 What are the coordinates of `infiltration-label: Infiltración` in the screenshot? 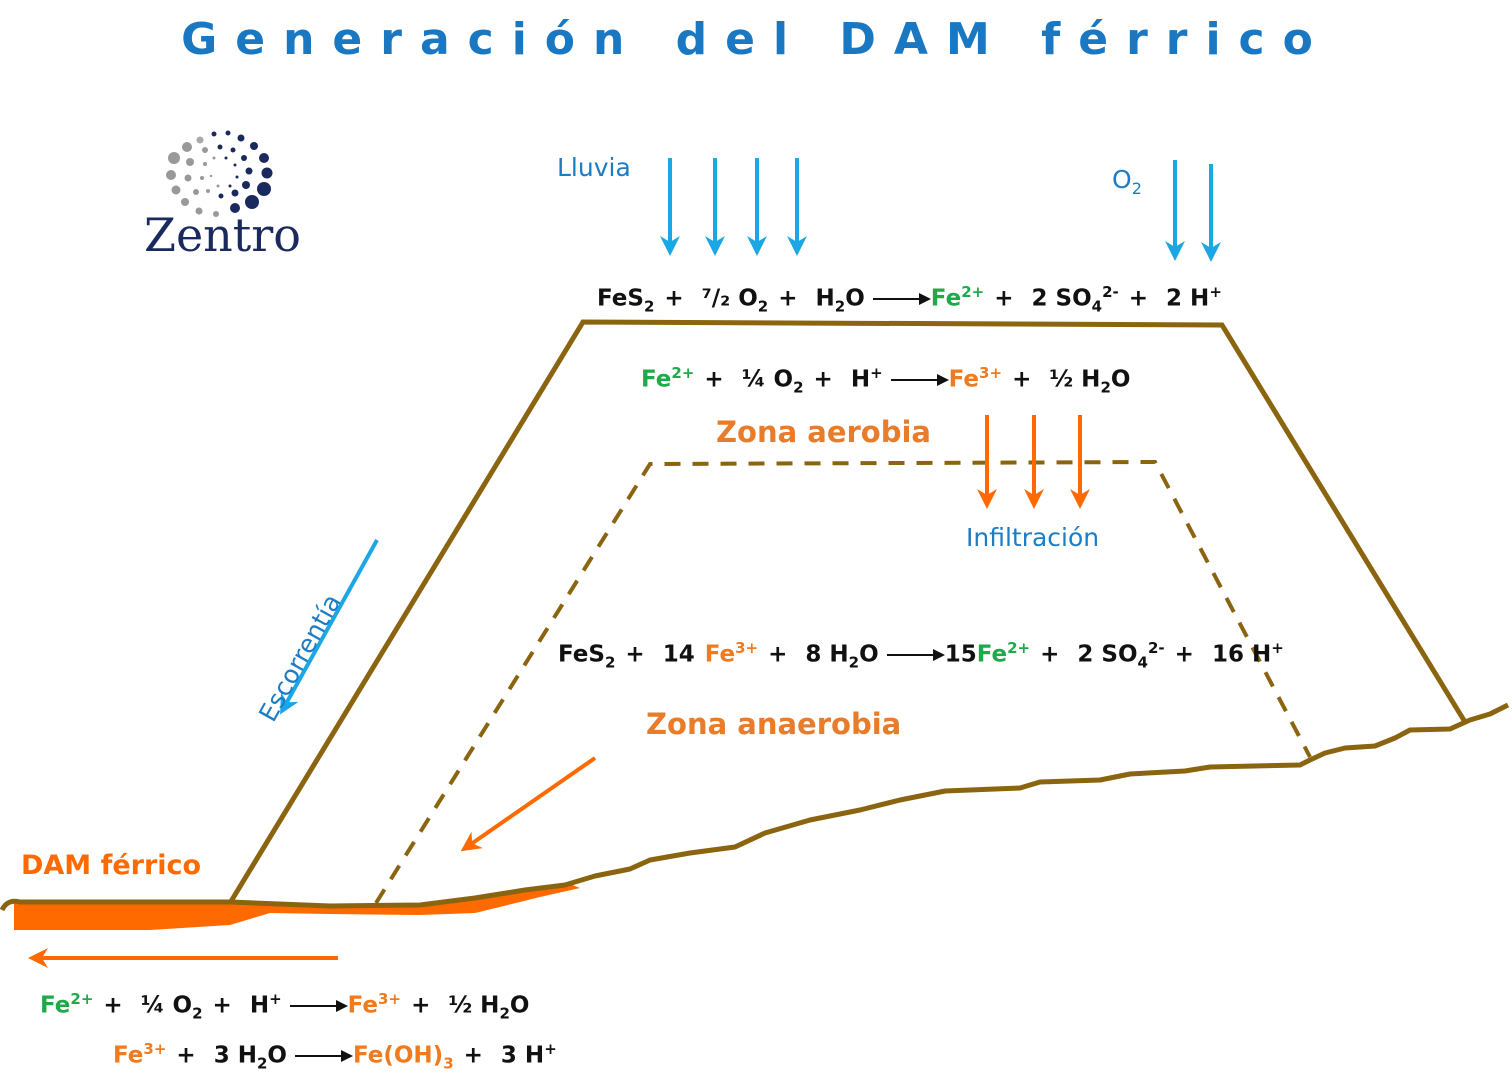 It's located at (1033, 537).